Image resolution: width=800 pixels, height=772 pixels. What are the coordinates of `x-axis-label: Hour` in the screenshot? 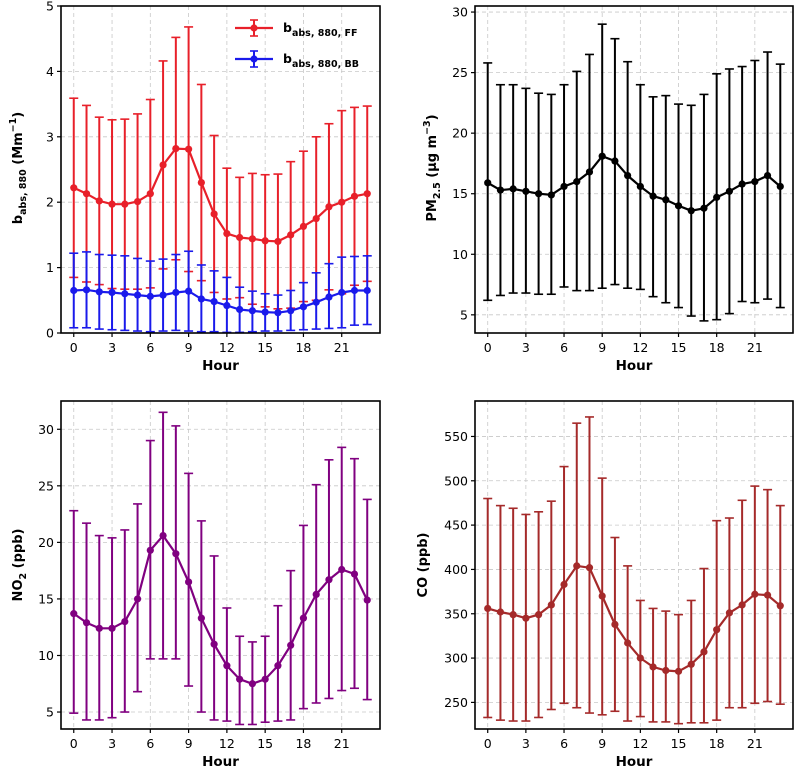 It's located at (220, 762).